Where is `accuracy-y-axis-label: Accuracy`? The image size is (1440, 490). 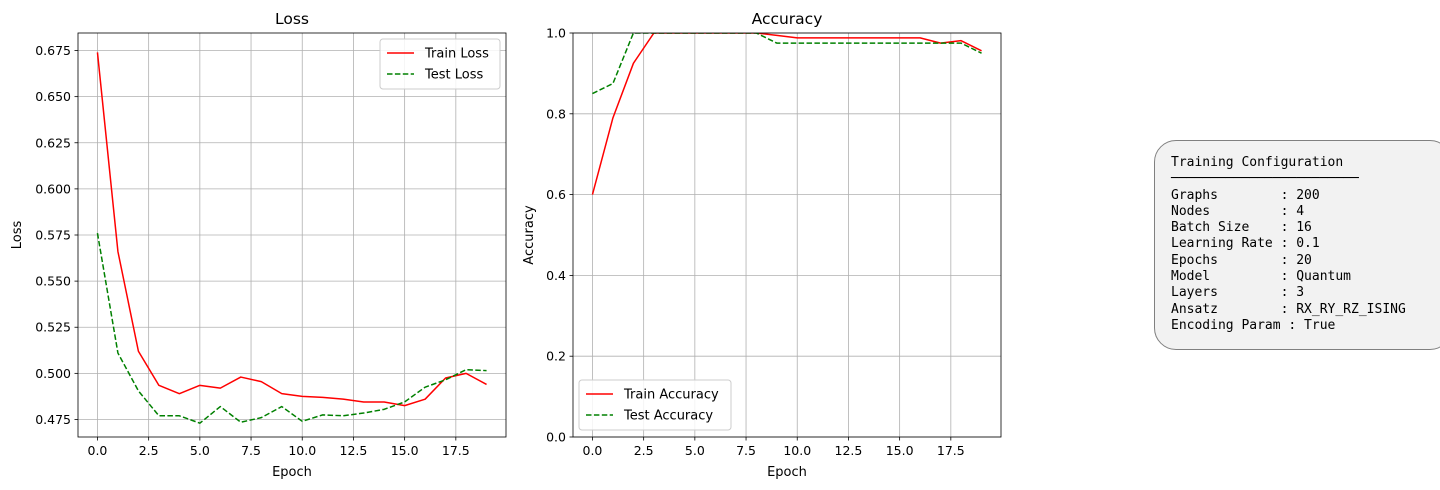
accuracy-y-axis-label: Accuracy is located at coordinates (529, 235).